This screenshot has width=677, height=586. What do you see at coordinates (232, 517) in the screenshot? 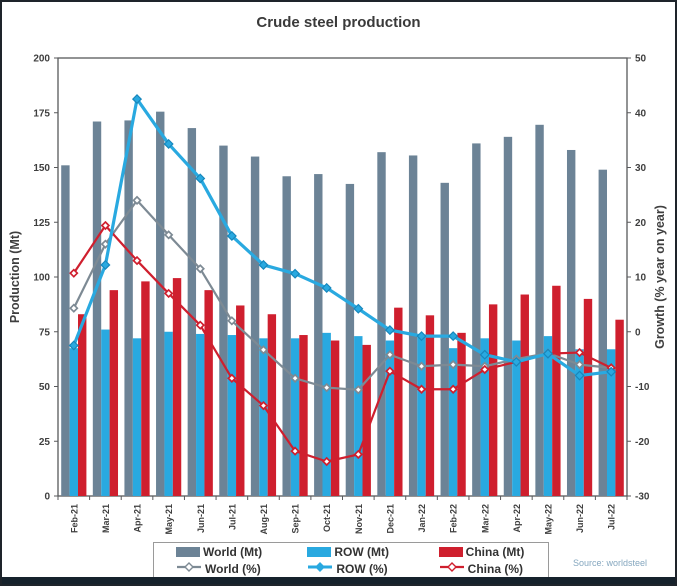
I see `x-axis-month-label: Jul-21` at bounding box center [232, 517].